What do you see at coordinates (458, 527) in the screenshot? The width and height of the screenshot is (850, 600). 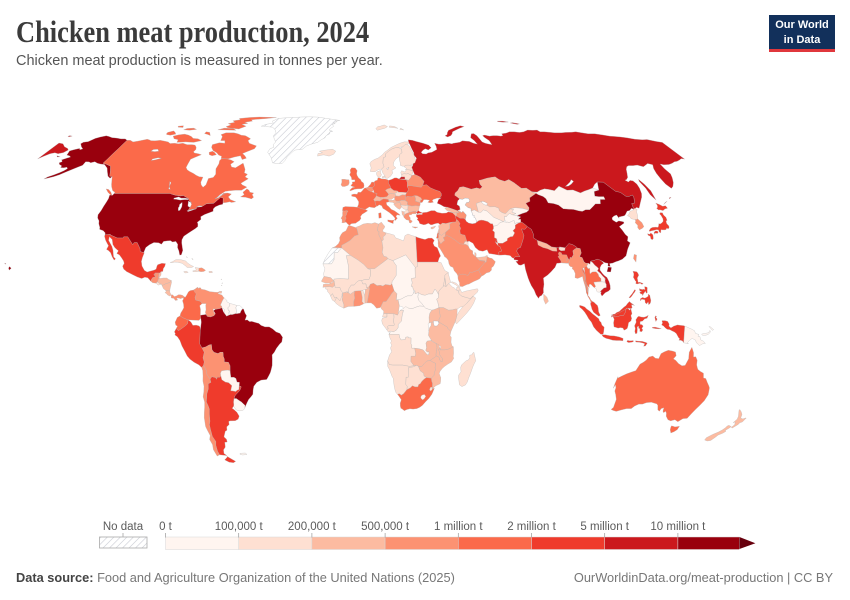 I see `svg-text: 1 million t` at bounding box center [458, 527].